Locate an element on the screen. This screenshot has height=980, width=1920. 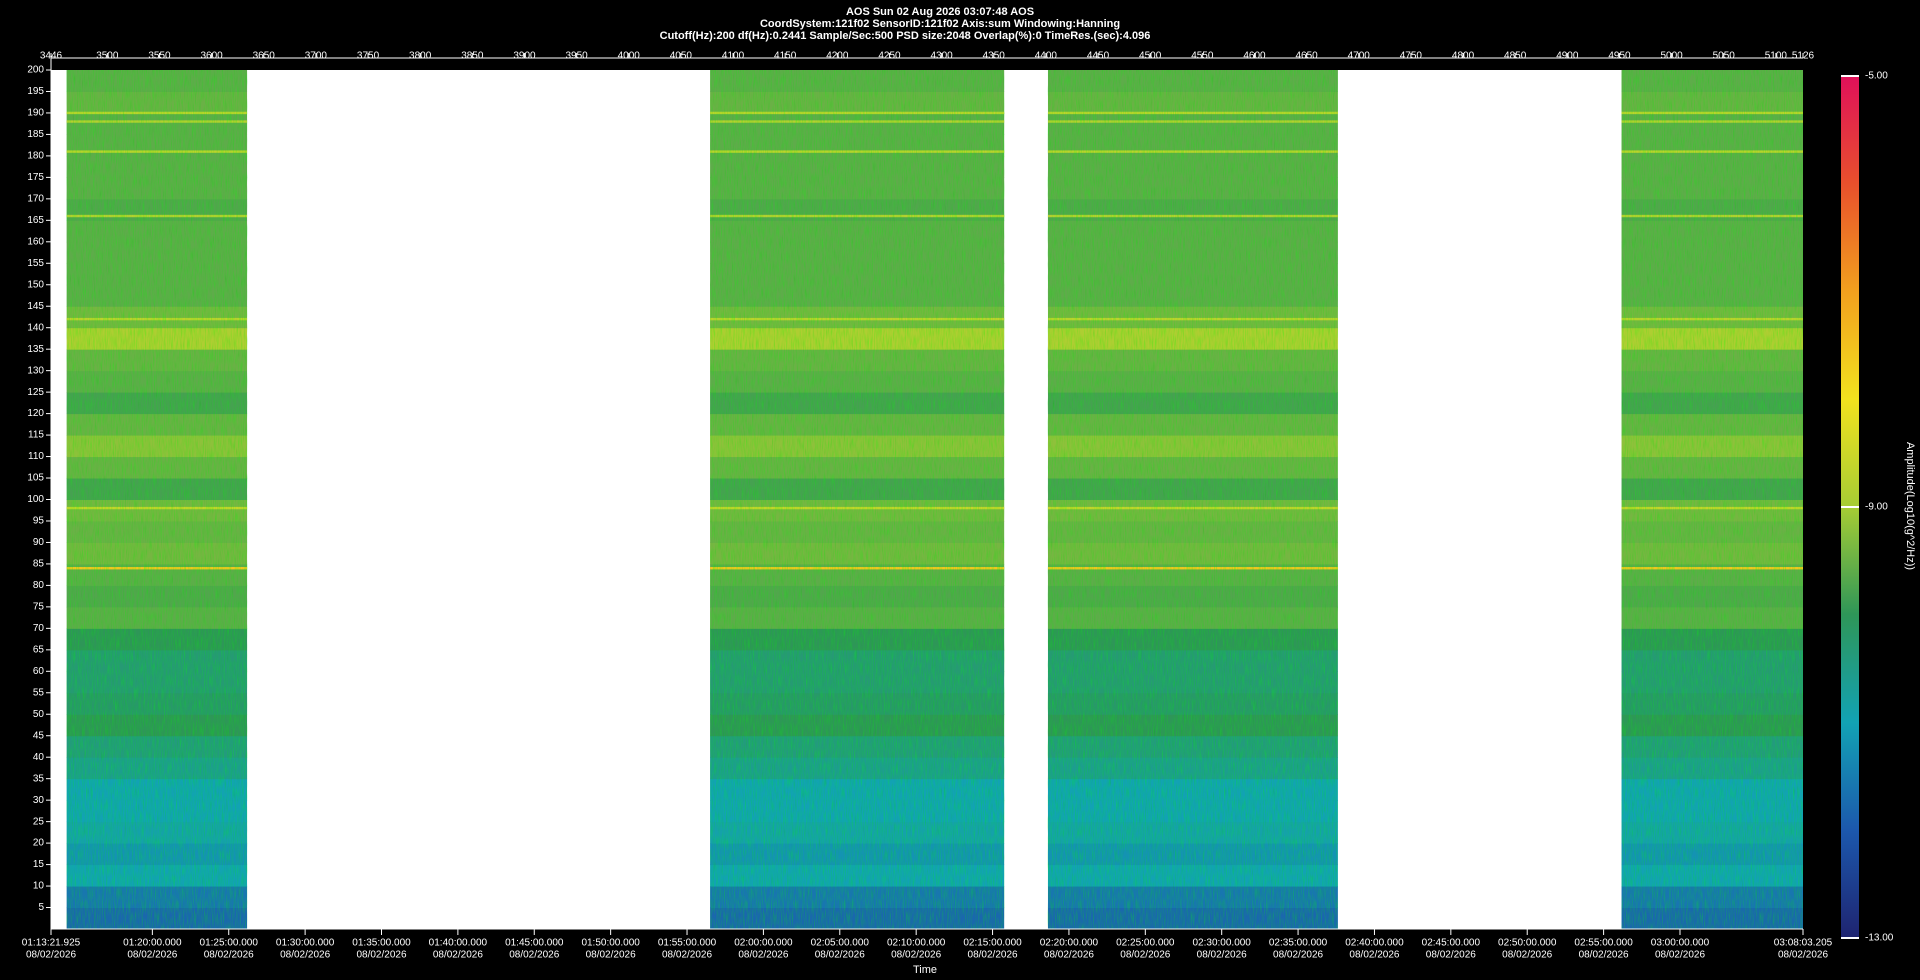
x2-tick-label: 02:45:00.000 is located at coordinates (1451, 943).